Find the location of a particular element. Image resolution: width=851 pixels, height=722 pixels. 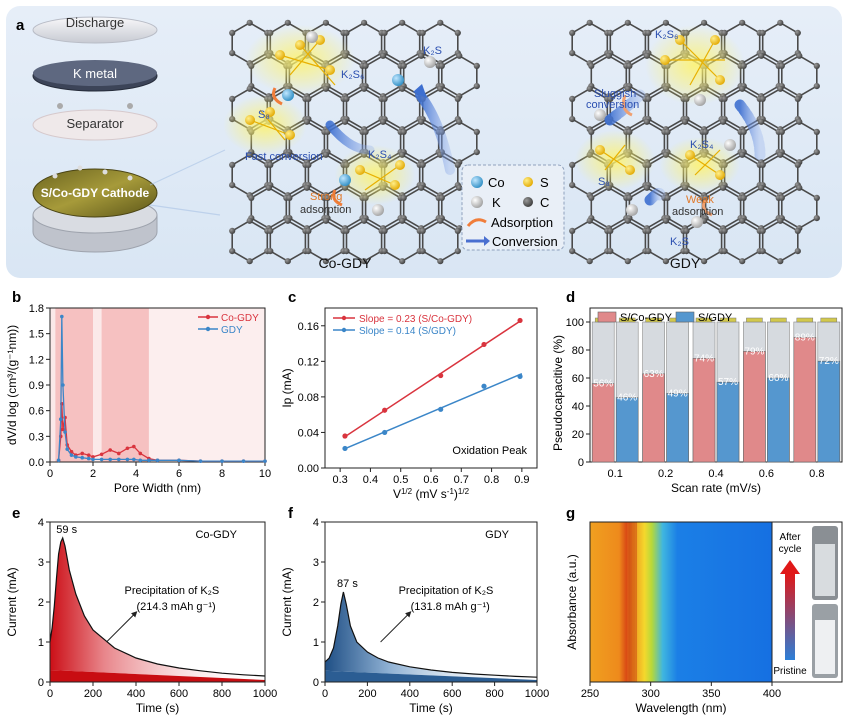

s-atom-icon is located at coordinates (528, 182).